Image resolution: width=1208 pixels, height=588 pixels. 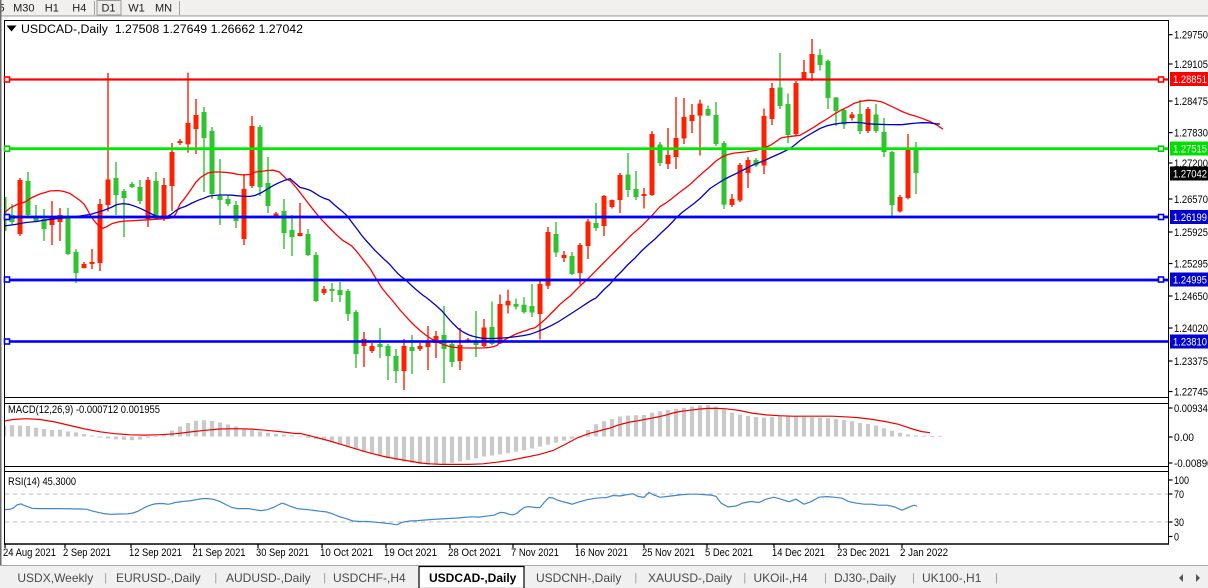 What do you see at coordinates (1190, 175) in the screenshot?
I see `svg-text: 1.27042` at bounding box center [1190, 175].